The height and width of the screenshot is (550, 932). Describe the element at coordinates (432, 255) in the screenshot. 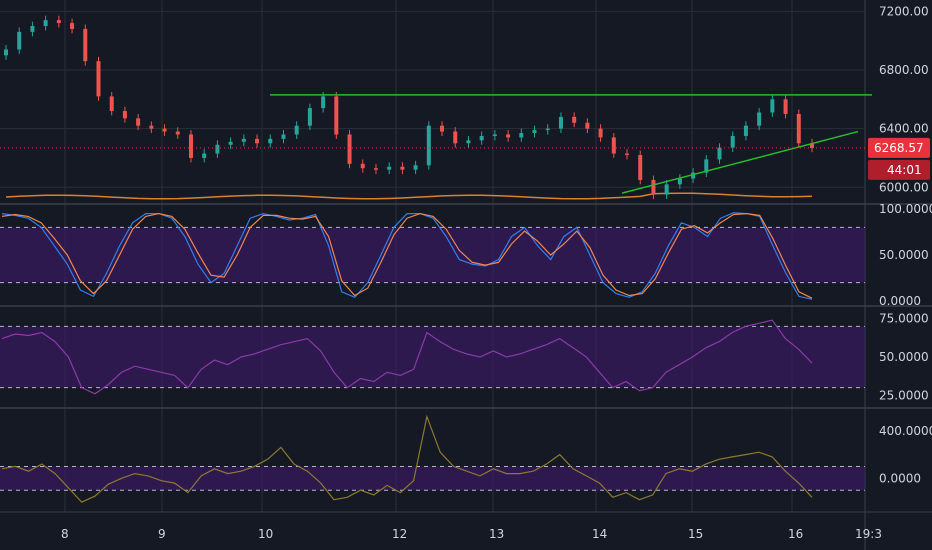

I see `stochastic-band` at that location.